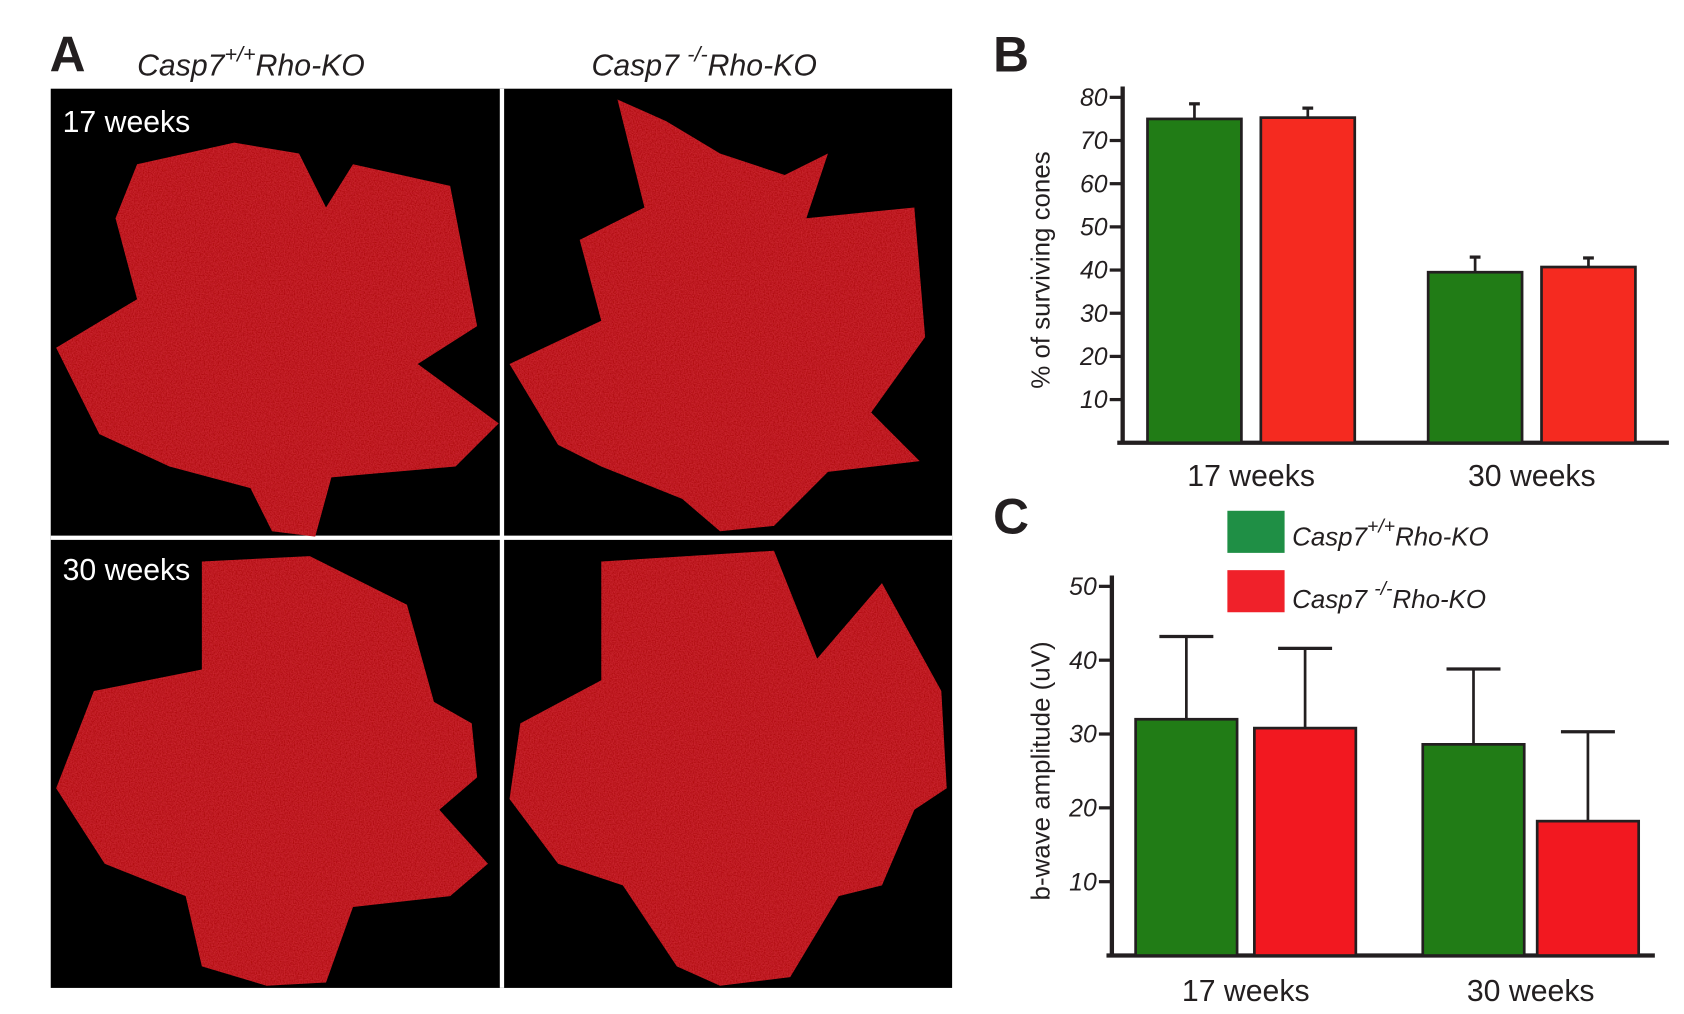 This screenshot has height=1014, width=1684. Describe the element at coordinates (704, 62) in the screenshot. I see `column-title-ko: Casp7 -/-Rho-KO` at that location.